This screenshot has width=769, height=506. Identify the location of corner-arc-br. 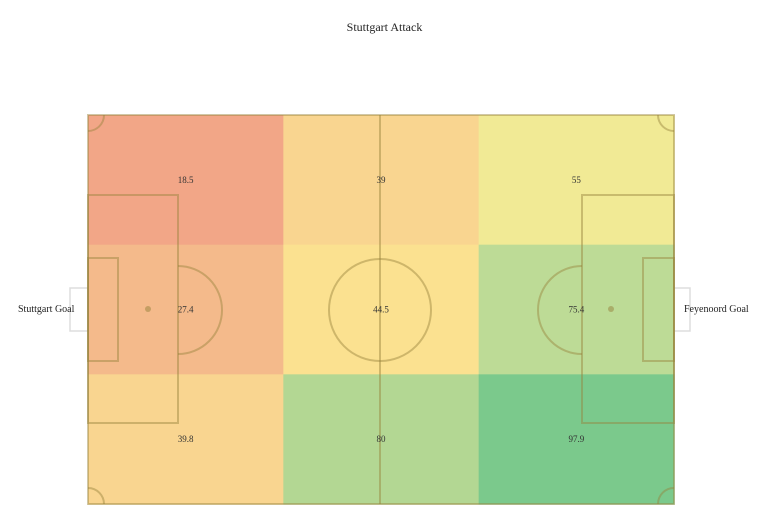
(666, 496).